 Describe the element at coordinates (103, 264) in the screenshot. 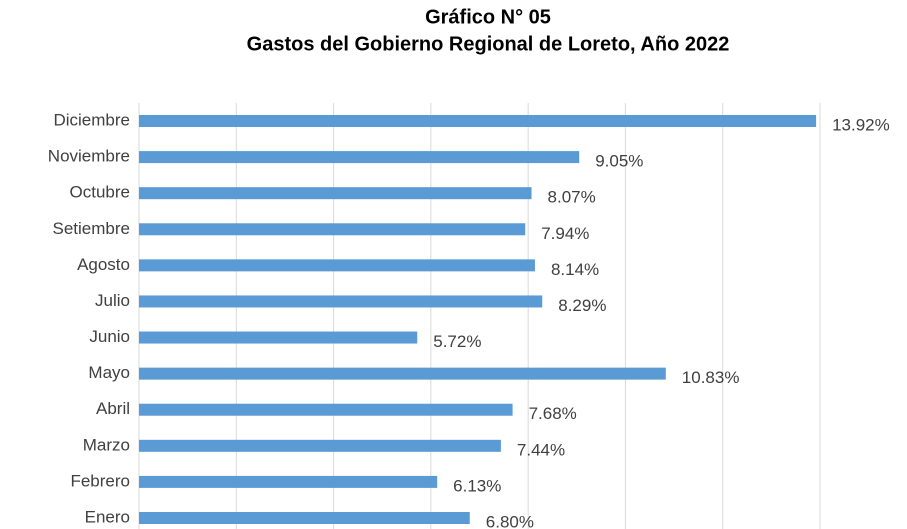

I see `y-tick-label: Agosto` at that location.